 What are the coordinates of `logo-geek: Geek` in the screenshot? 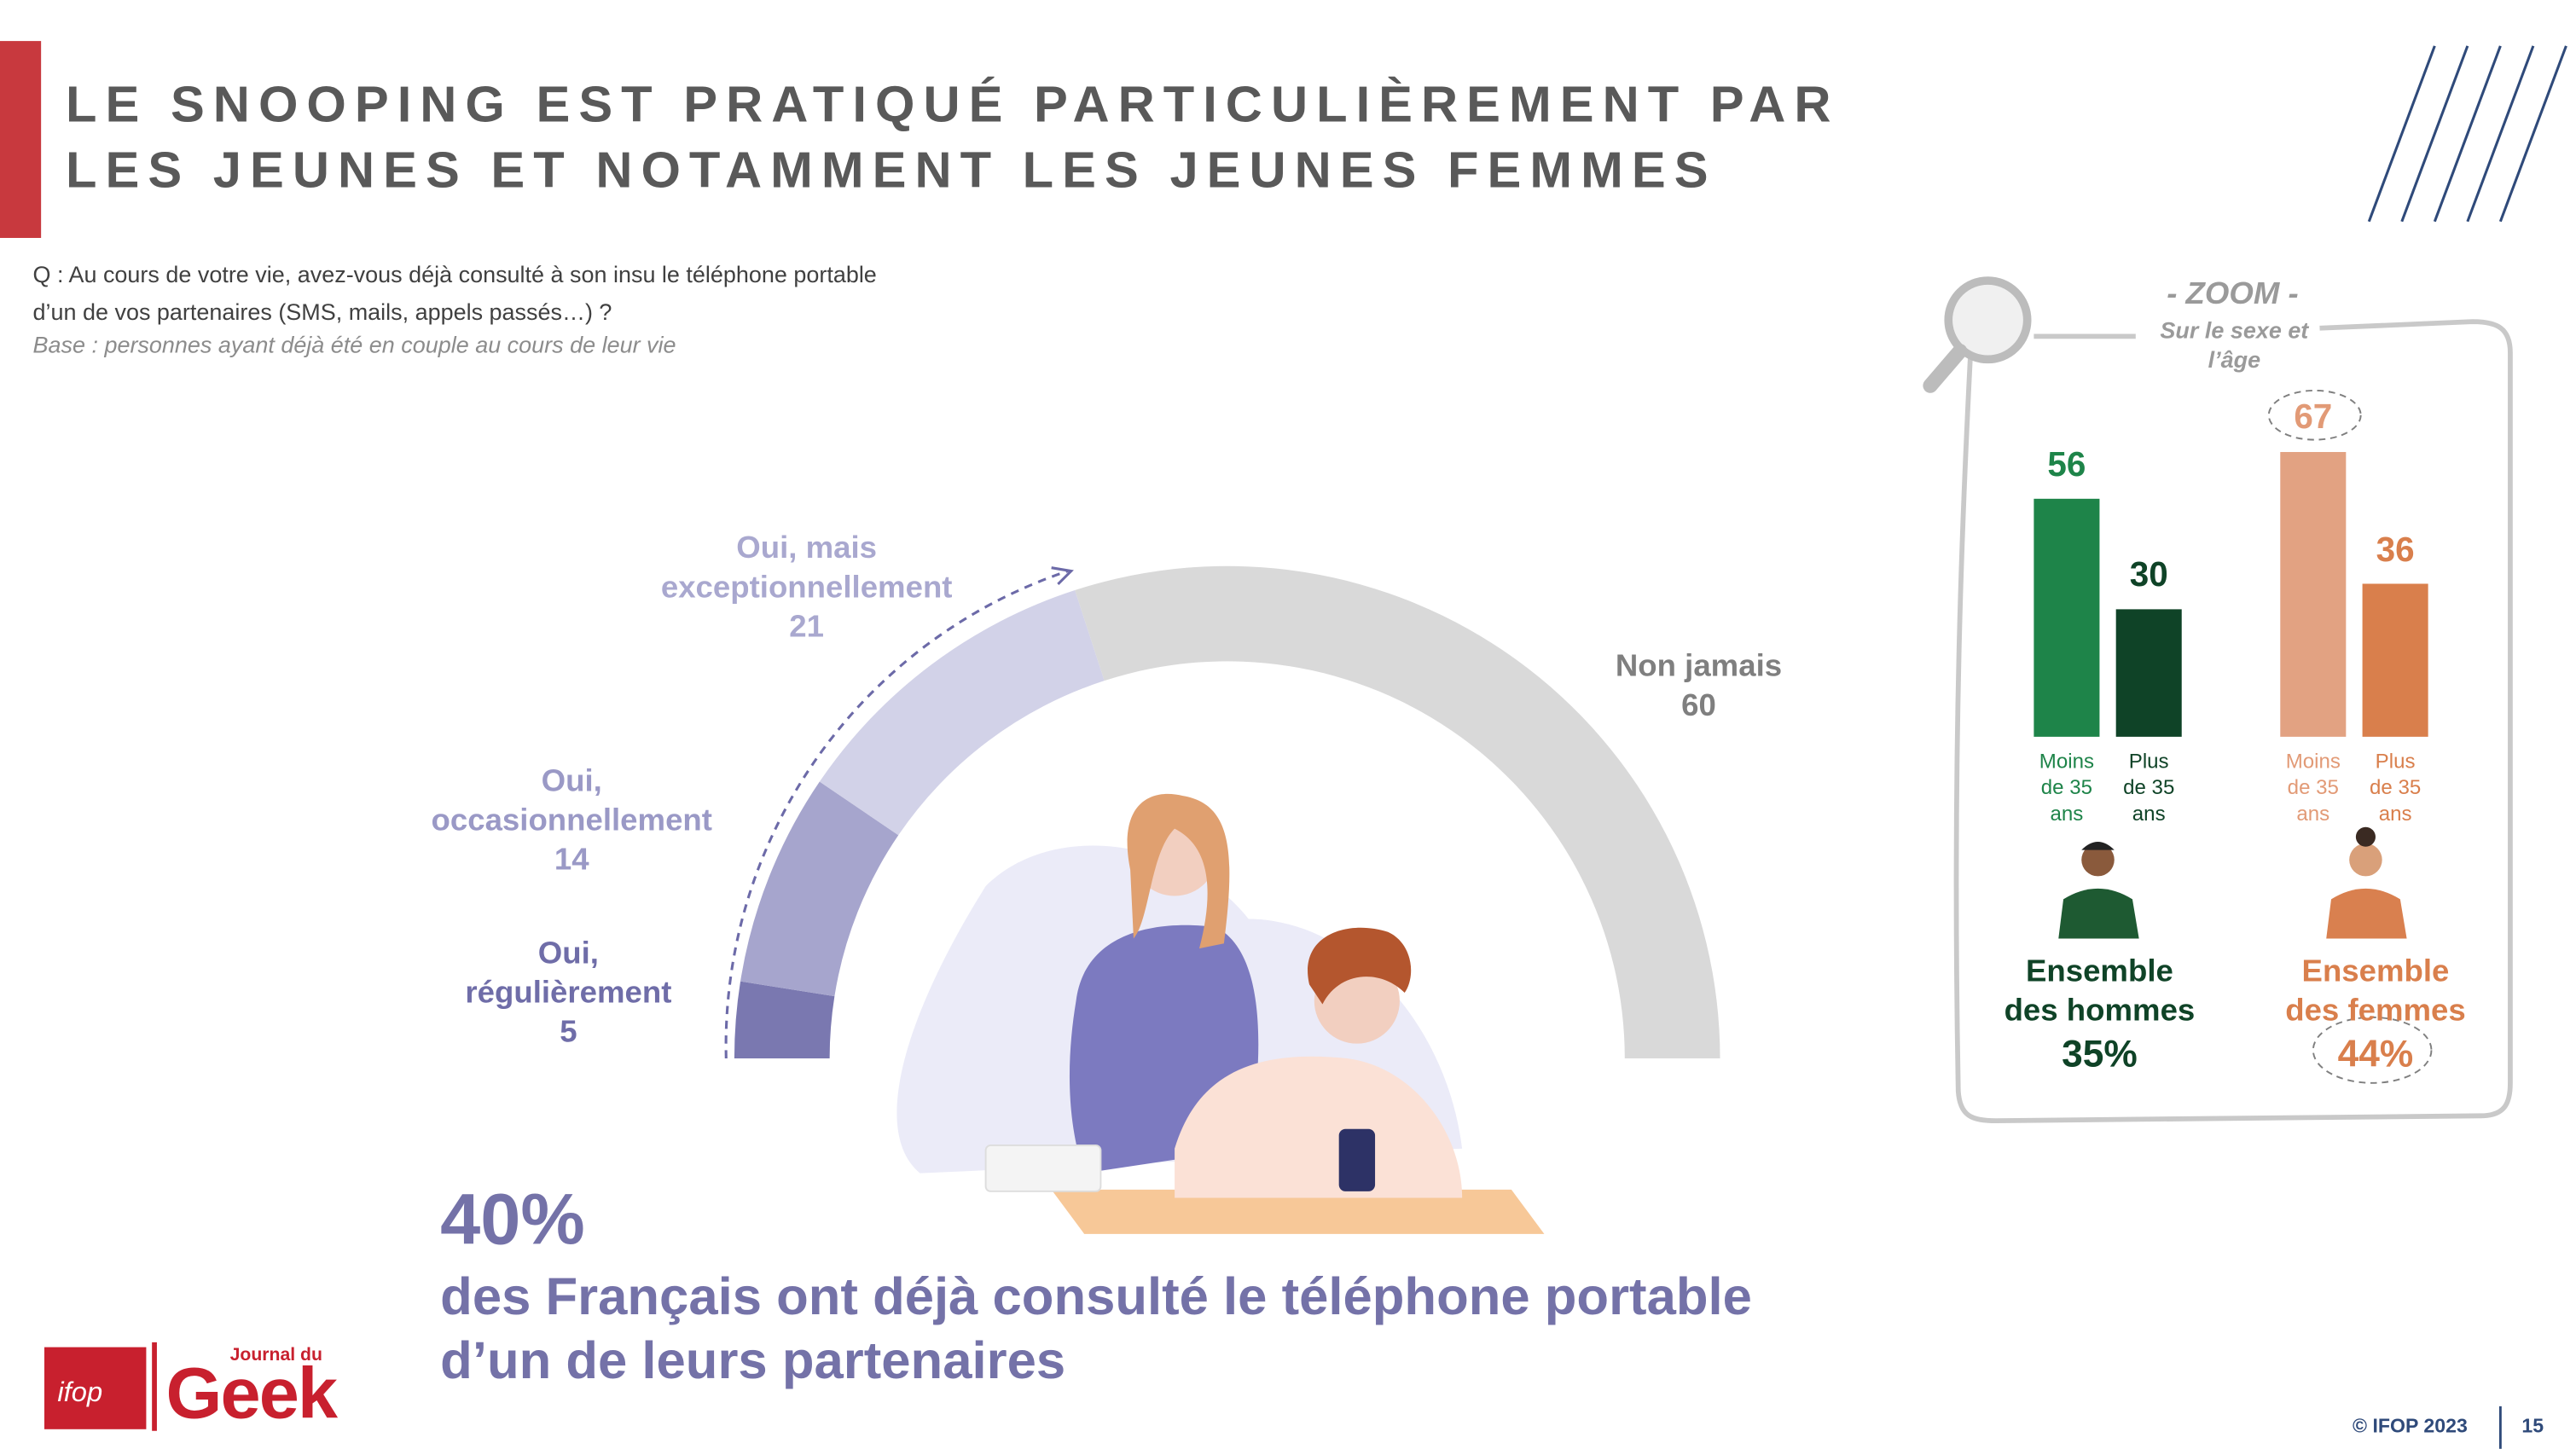 It's located at (252, 1394).